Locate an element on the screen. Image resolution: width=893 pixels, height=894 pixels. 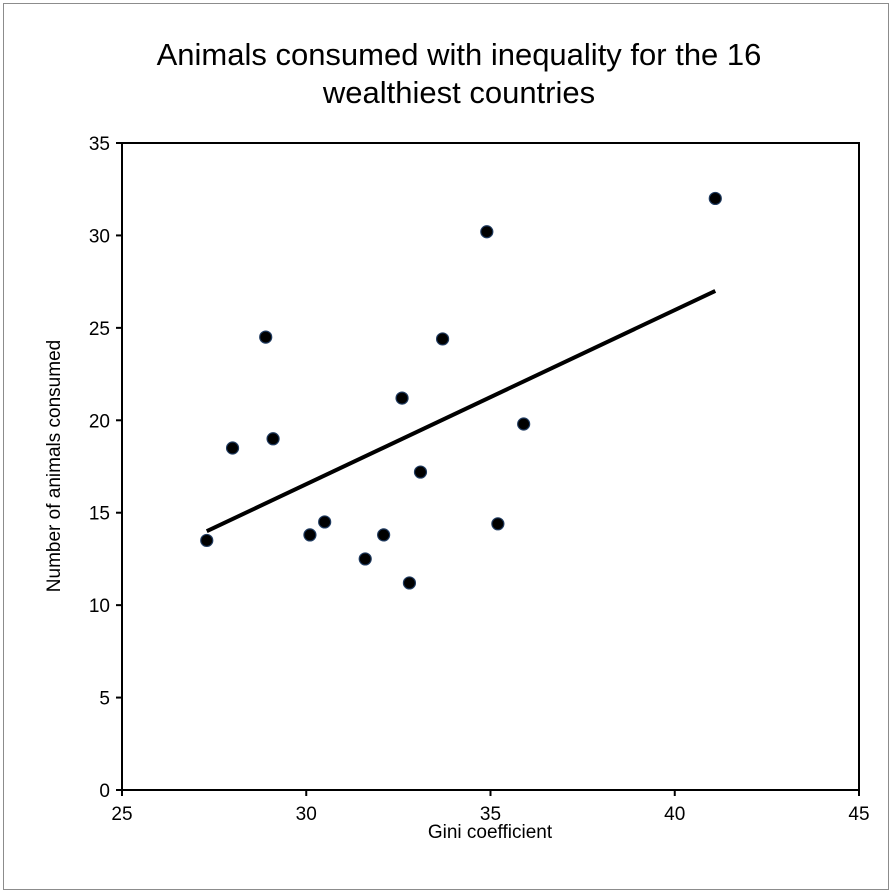
y-tick-label: 5 is located at coordinates (104, 699).